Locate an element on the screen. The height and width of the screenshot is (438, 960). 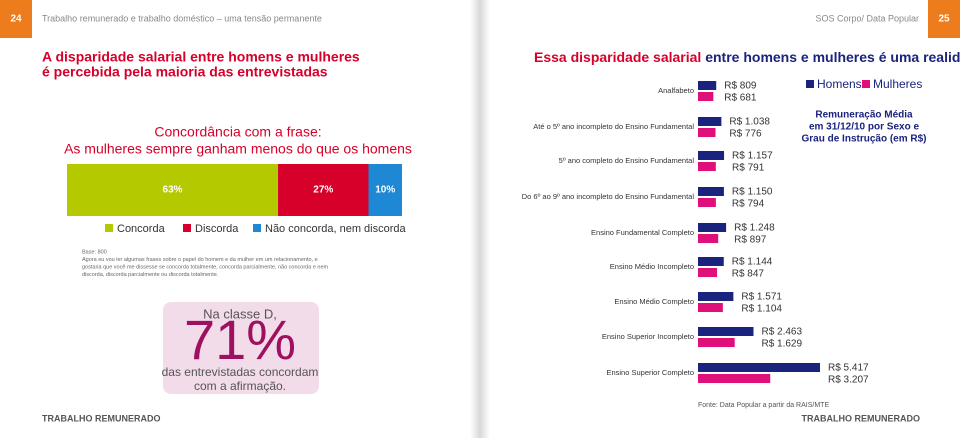
legend-label: Não concorda, nem discorda is located at coordinates (336, 229).